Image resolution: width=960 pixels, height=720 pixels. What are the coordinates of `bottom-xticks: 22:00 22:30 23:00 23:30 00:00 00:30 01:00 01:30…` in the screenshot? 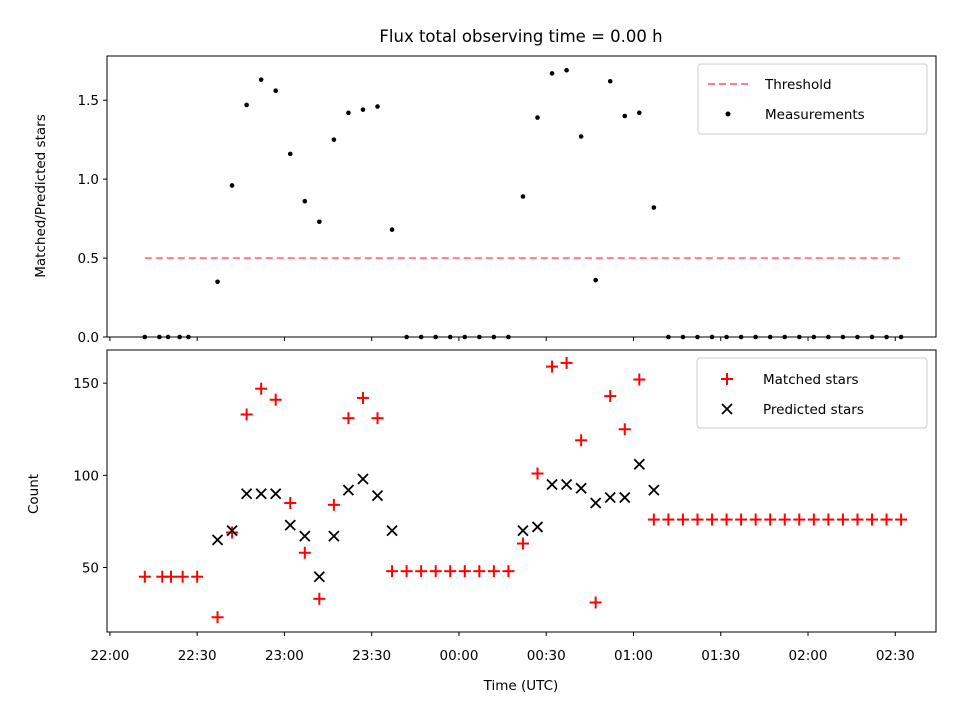 It's located at (502, 648).